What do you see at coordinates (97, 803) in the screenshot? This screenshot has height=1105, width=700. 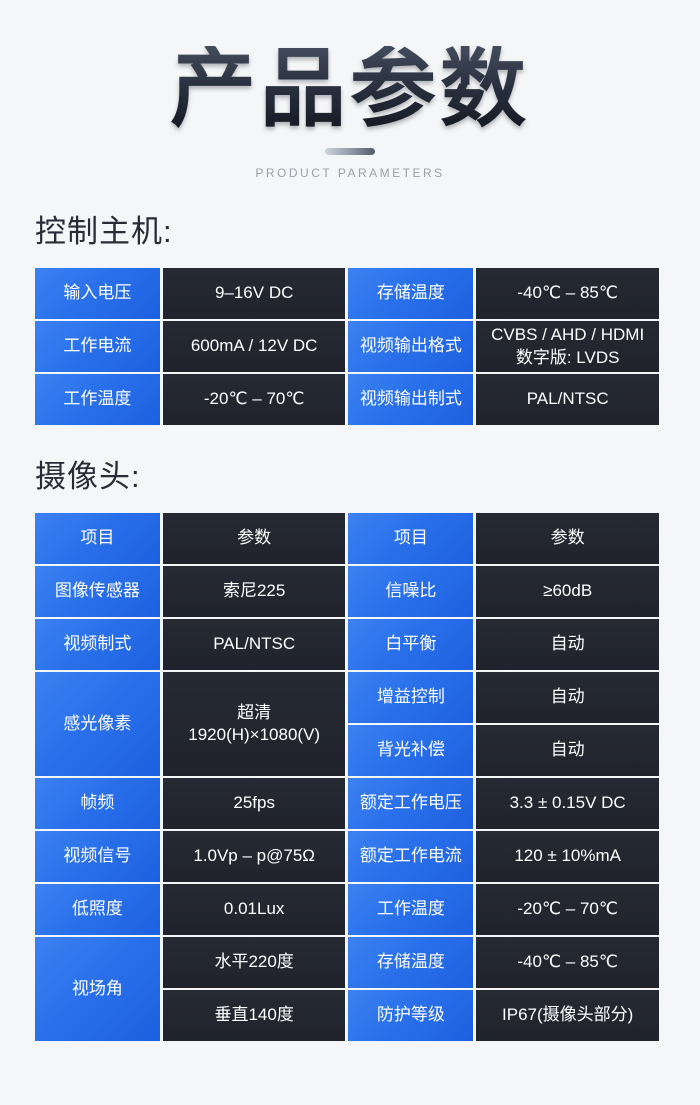 I see `param-label-cell: 帧频` at bounding box center [97, 803].